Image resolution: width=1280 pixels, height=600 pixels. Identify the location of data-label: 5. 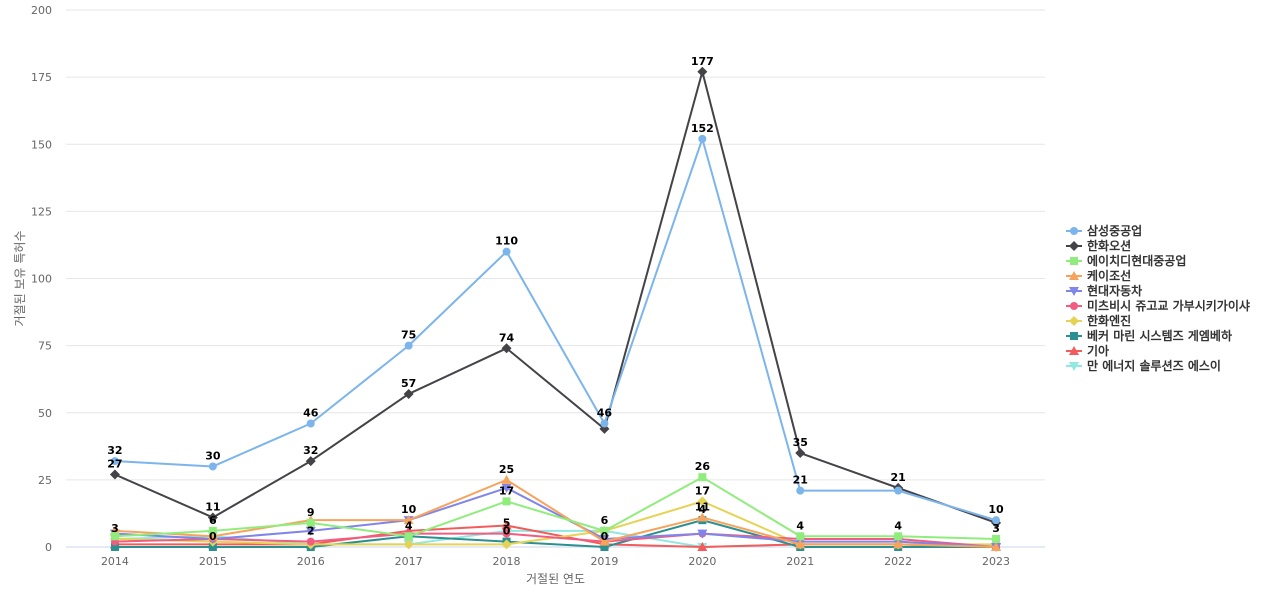
(507, 523).